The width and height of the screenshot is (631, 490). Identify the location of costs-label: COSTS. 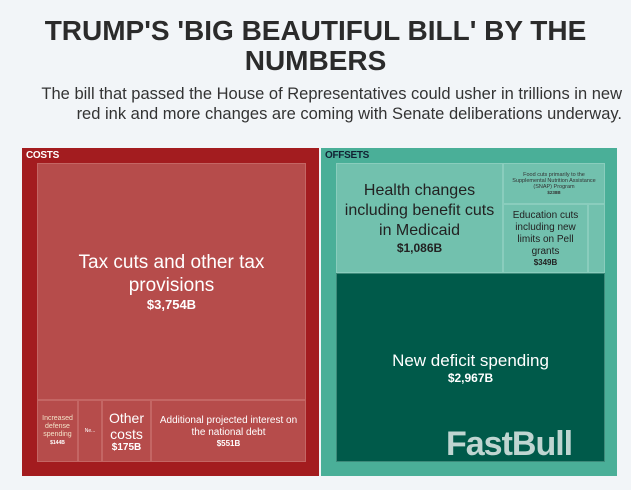
(42, 155).